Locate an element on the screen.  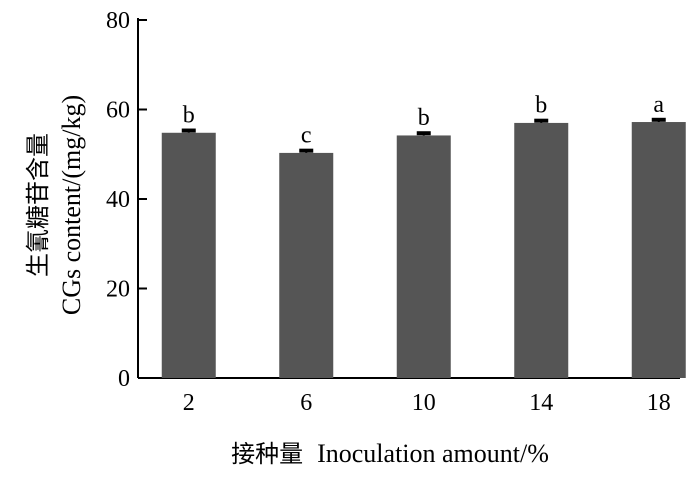
y-axis-title: 生氰糖苷含量 CGs content/(mg/kg) is located at coordinates (55, 205).